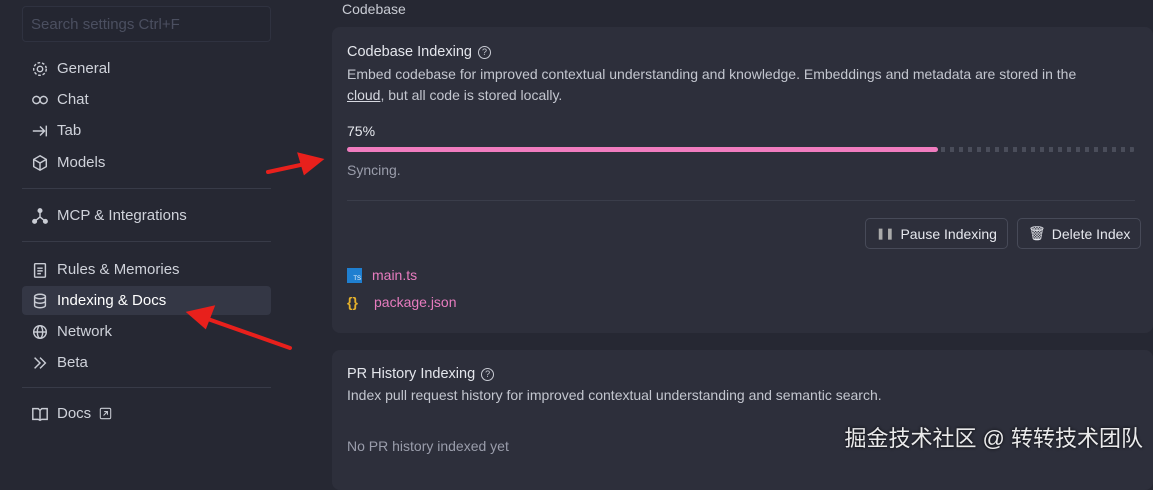  Describe the element at coordinates (374, 9) in the screenshot. I see `section-heading: Codebase` at that location.